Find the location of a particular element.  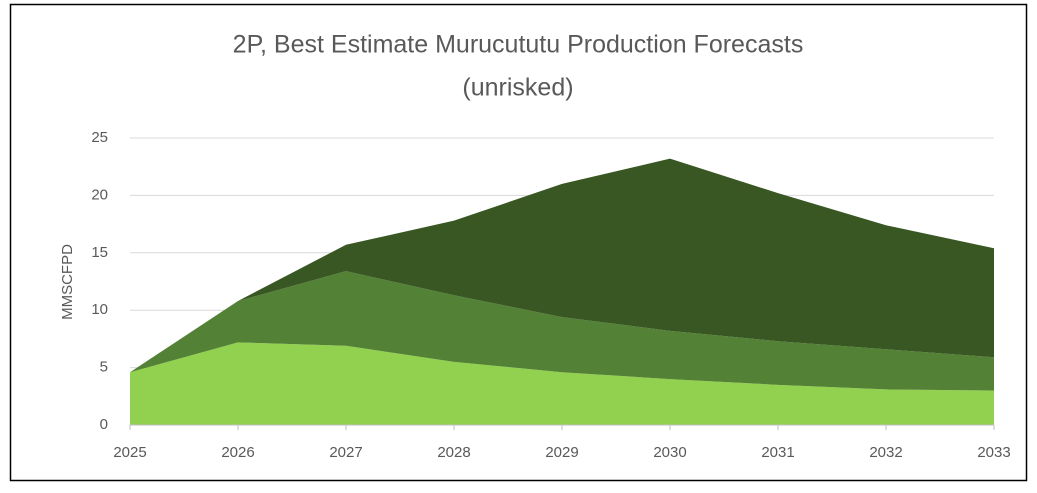

chart-title: (unrisked) is located at coordinates (517, 88).